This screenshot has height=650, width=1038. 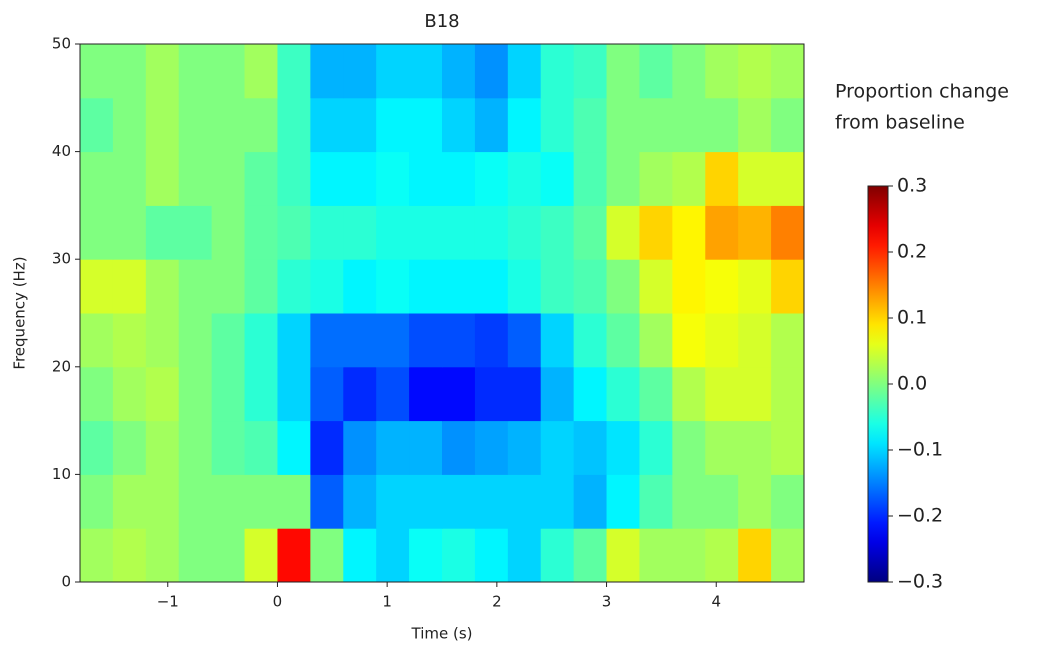 What do you see at coordinates (878, 384) in the screenshot?
I see `colorbar` at bounding box center [878, 384].